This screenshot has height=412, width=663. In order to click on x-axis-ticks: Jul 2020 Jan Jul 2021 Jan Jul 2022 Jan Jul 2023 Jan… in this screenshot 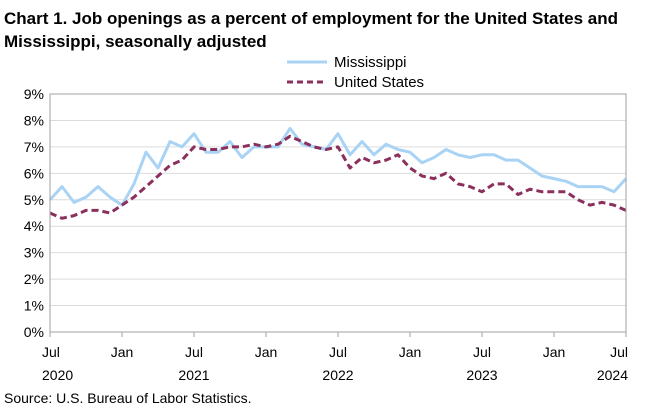, I will do `click(335, 357)`.